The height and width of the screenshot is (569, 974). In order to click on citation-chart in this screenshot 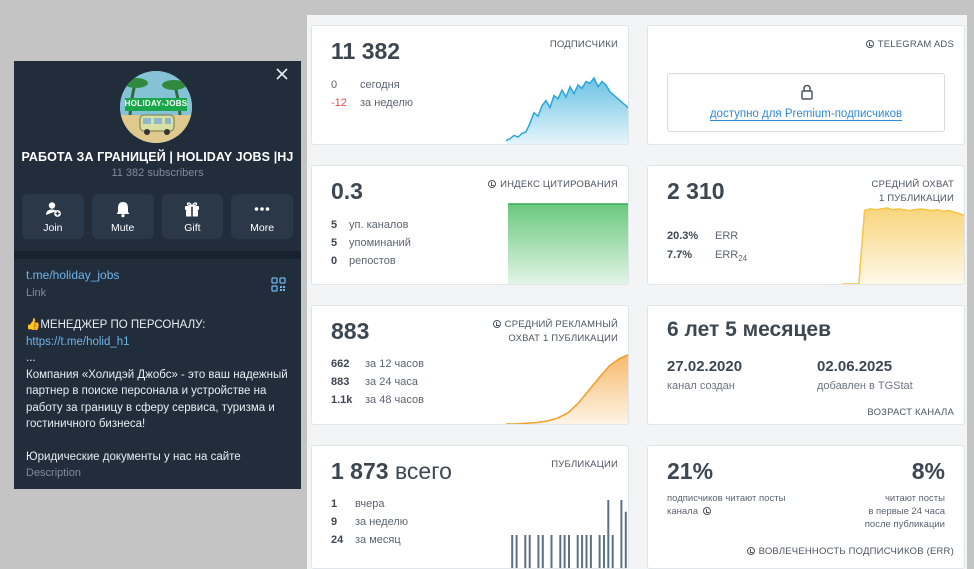, I will do `click(568, 243)`.